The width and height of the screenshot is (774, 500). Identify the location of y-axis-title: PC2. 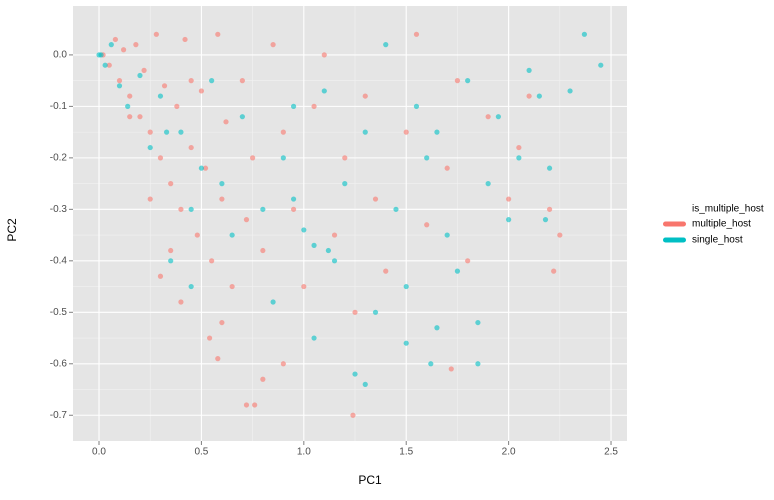
(12, 230).